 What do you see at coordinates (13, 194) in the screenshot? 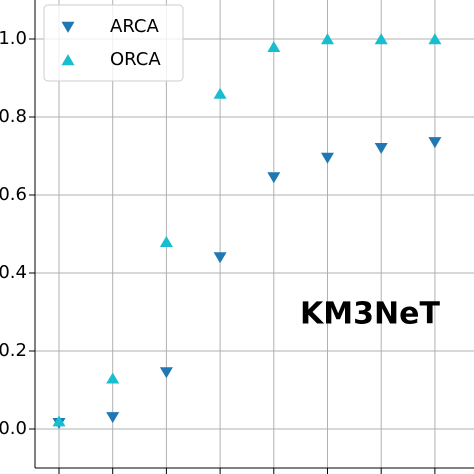
I see `y-tick-label: 0.6` at bounding box center [13, 194].